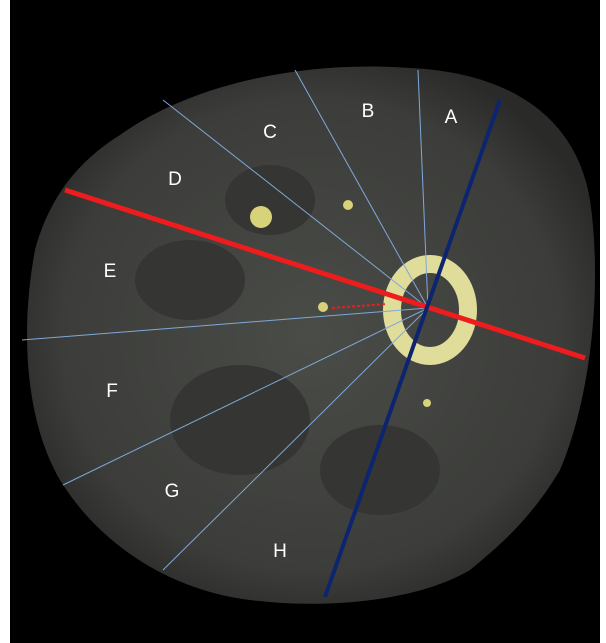 This screenshot has height=643, width=606. Describe the element at coordinates (172, 491) in the screenshot. I see `sector-label: G` at that location.